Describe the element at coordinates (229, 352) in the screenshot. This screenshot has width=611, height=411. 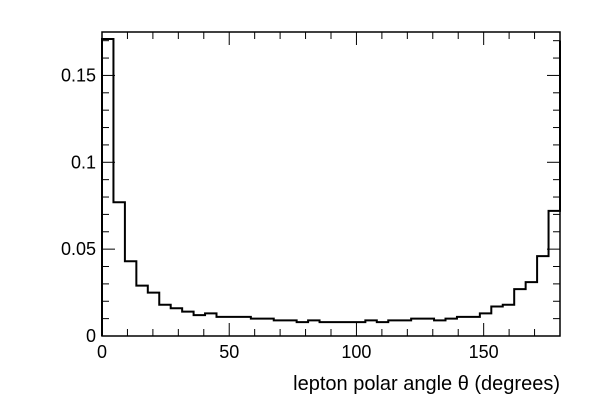
I see `x-tick-label: 50` at that location.